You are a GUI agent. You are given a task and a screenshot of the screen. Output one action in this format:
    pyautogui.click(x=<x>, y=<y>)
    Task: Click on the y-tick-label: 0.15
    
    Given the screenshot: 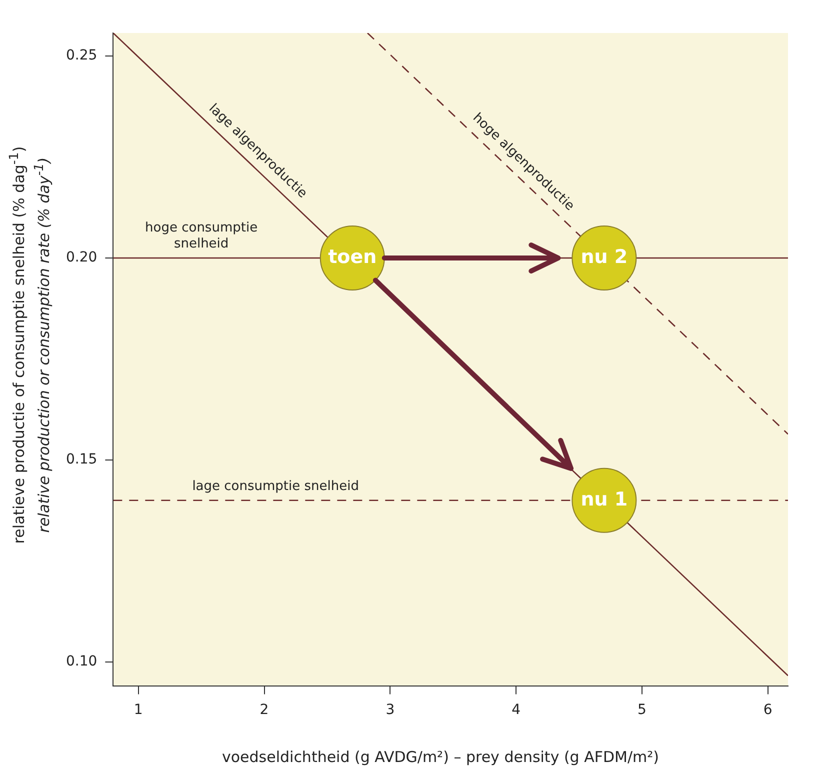 What is the action you would take?
    pyautogui.click(x=82, y=460)
    